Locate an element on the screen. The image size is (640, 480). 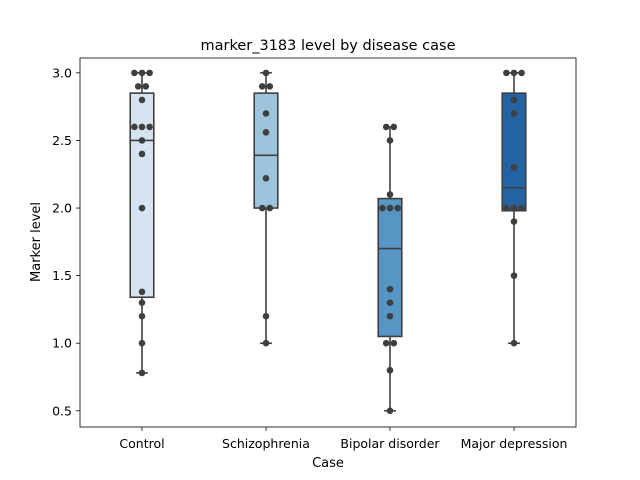
y-tick-label: 1.5 is located at coordinates (62, 275).